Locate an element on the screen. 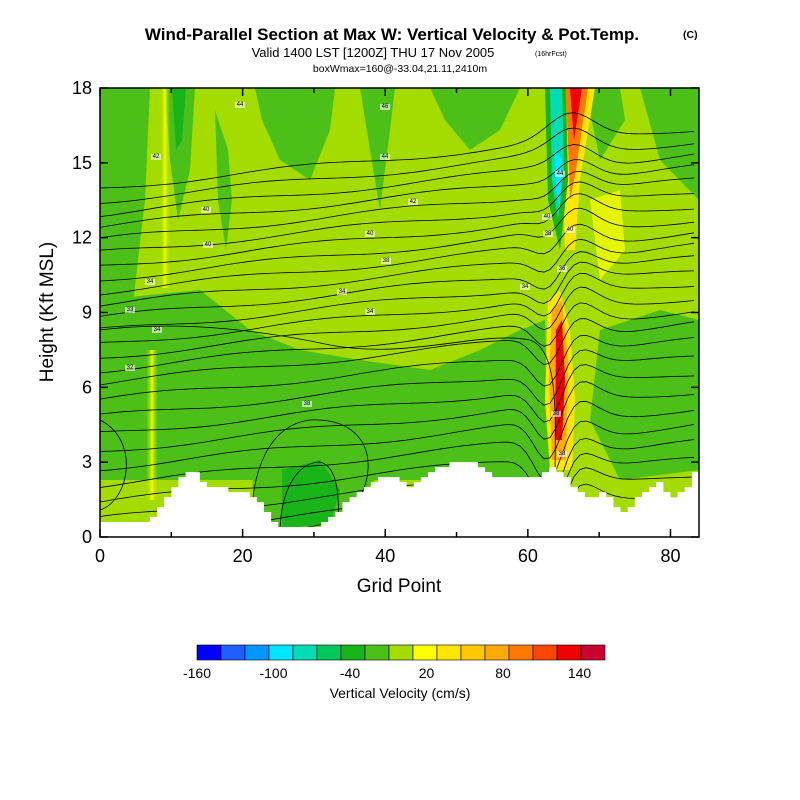 Image resolution: width=800 pixels, height=800 pixels. x-tick-label: 0 is located at coordinates (100, 556).